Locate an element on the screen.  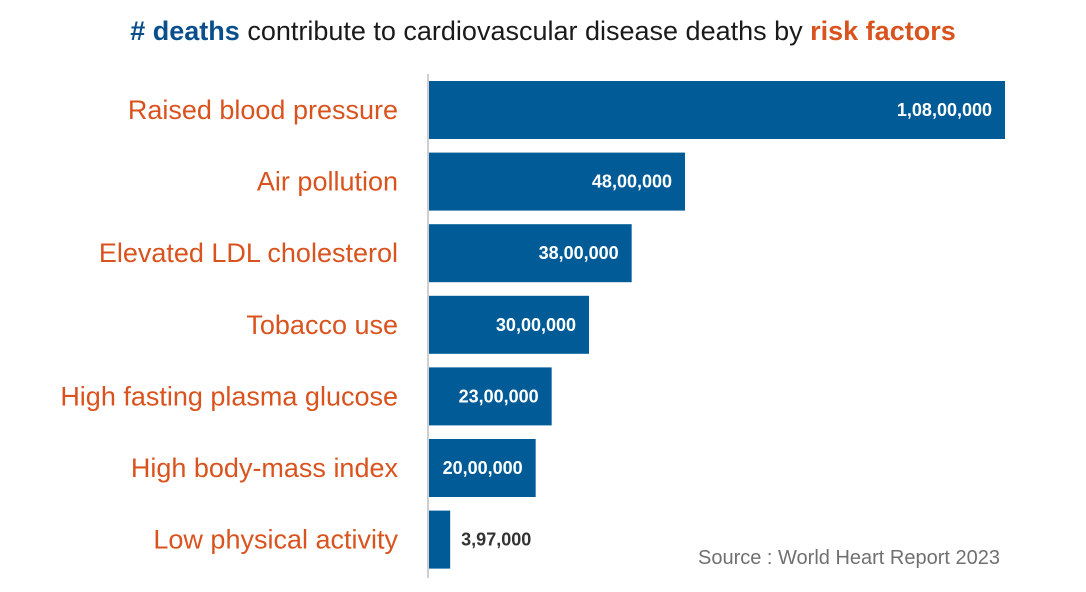
data-label: 23,00,000 is located at coordinates (499, 396).